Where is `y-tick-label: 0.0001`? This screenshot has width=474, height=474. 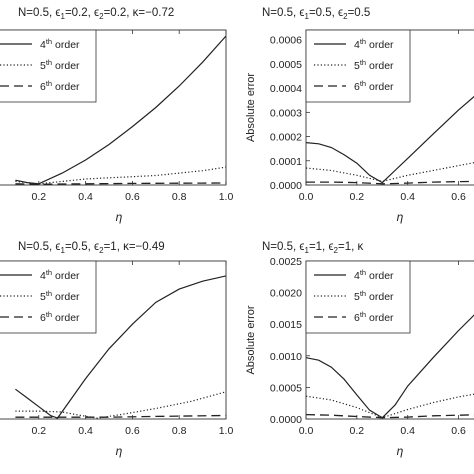
y-tick-label: 0.0001 is located at coordinates (286, 162).